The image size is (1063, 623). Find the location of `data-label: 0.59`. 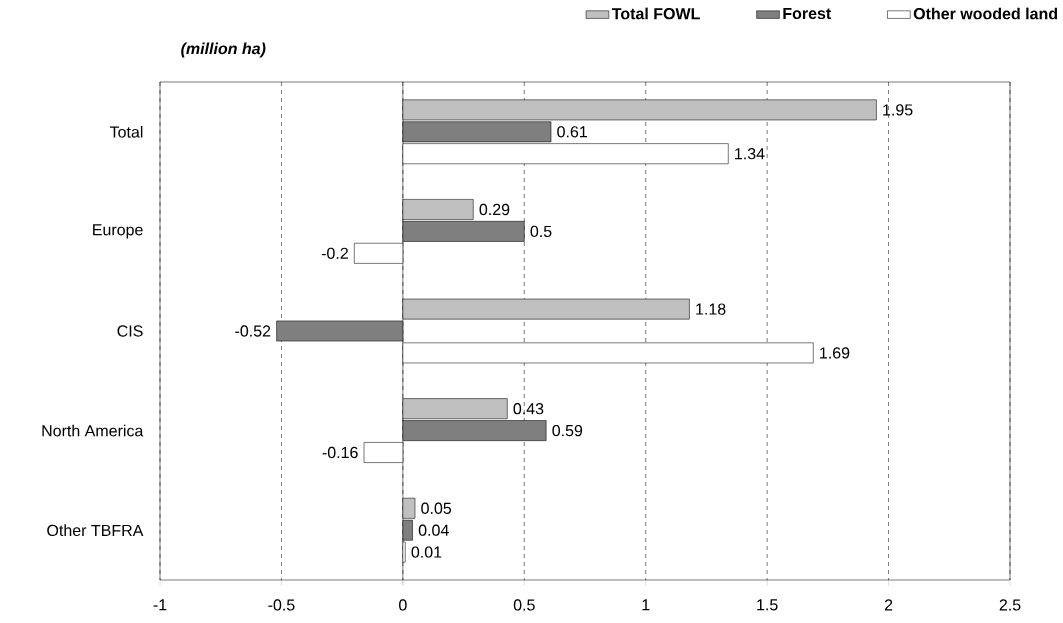

data-label: 0.59 is located at coordinates (567, 430).